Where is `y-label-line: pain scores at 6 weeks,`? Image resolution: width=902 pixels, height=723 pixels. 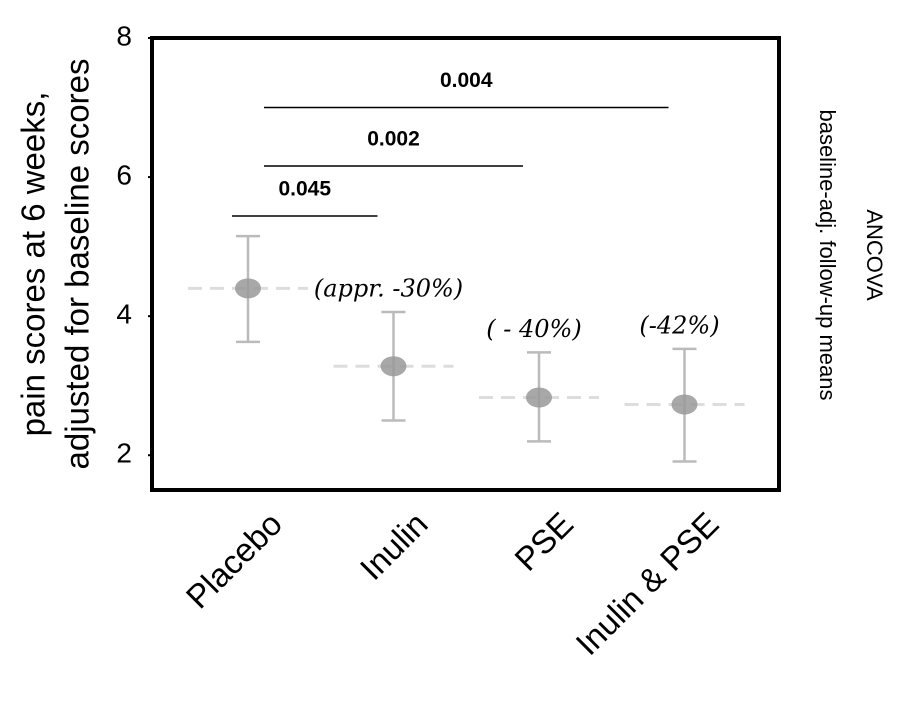 y-label-line: pain scores at 6 weeks, is located at coordinates (33, 264).